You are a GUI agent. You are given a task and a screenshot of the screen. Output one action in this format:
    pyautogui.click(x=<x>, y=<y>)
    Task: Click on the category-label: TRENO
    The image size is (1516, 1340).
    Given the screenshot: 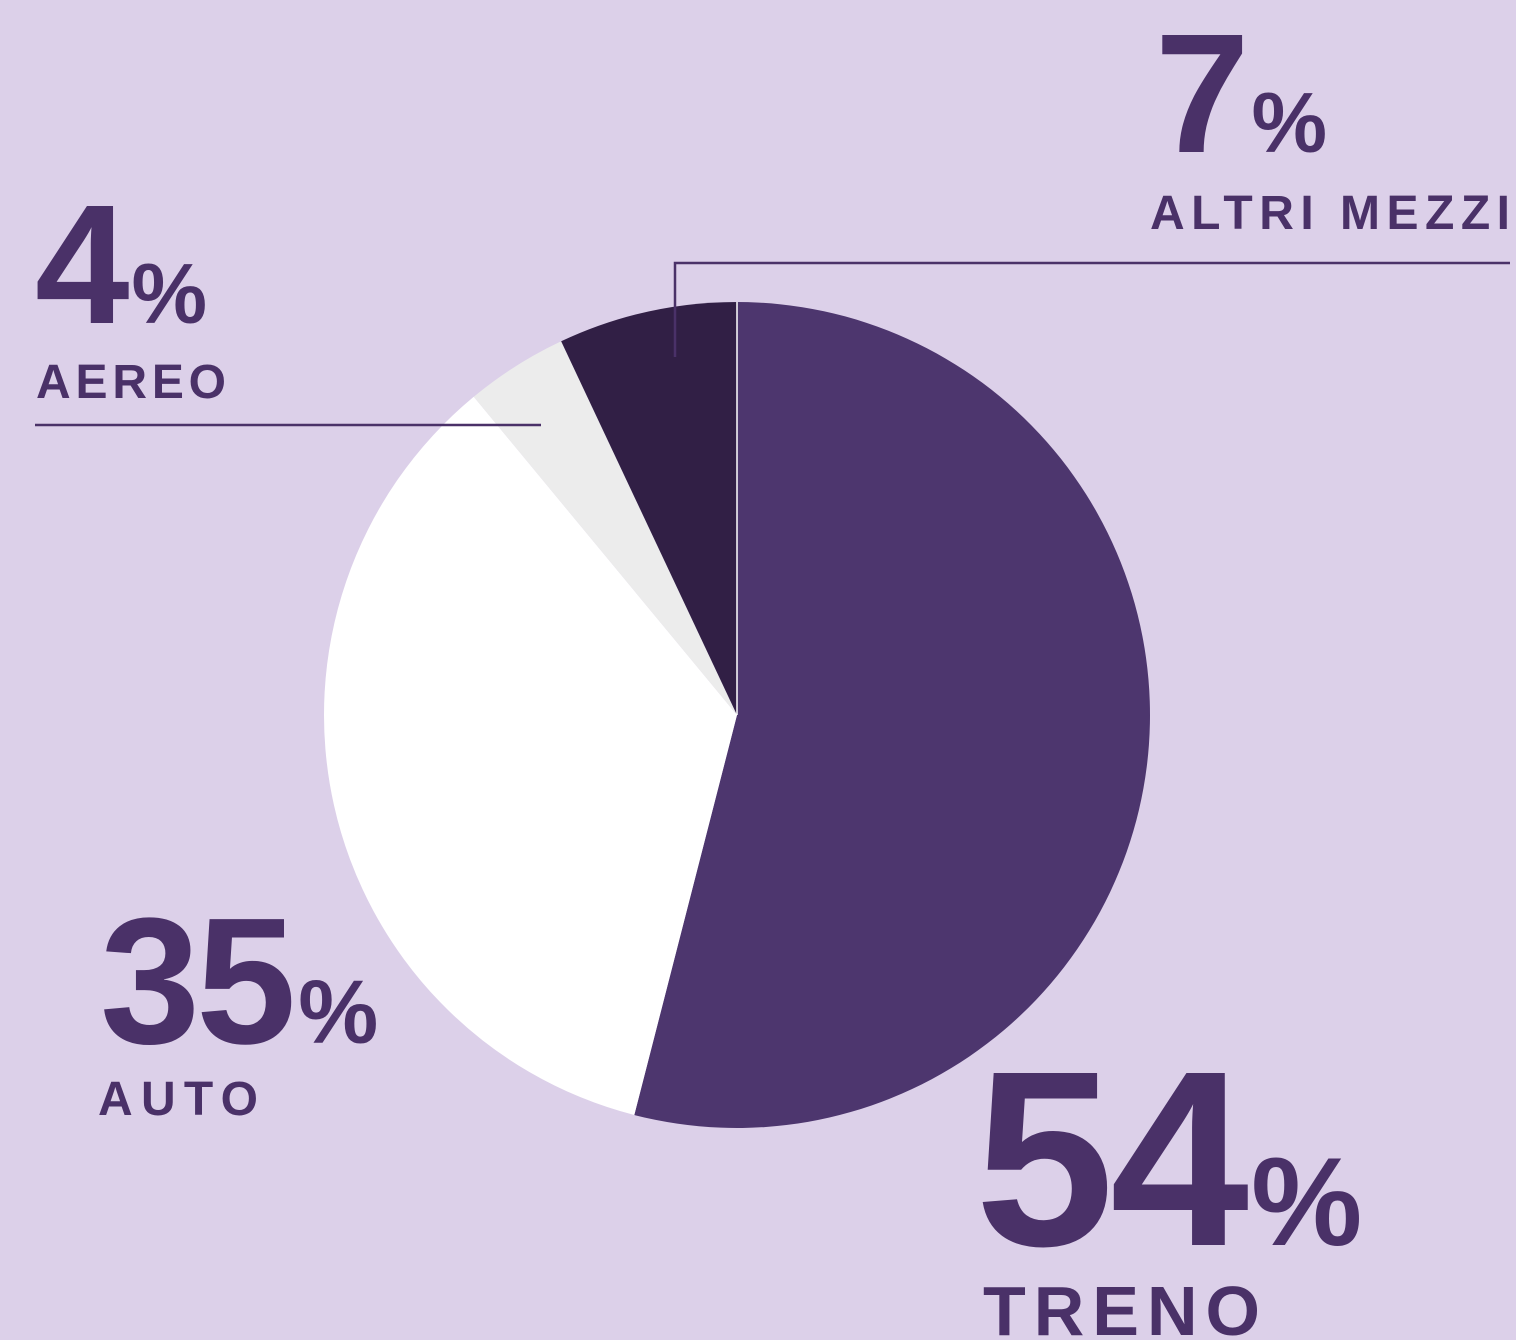 What is the action you would take?
    pyautogui.click(x=1121, y=1306)
    